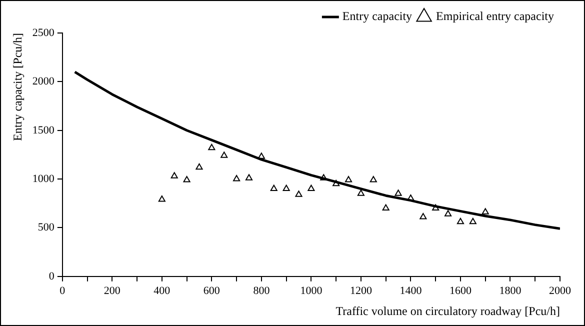 Image resolution: width=585 pixels, height=326 pixels. Describe the element at coordinates (560, 290) in the screenshot. I see `x-tick-label: 2000` at that location.